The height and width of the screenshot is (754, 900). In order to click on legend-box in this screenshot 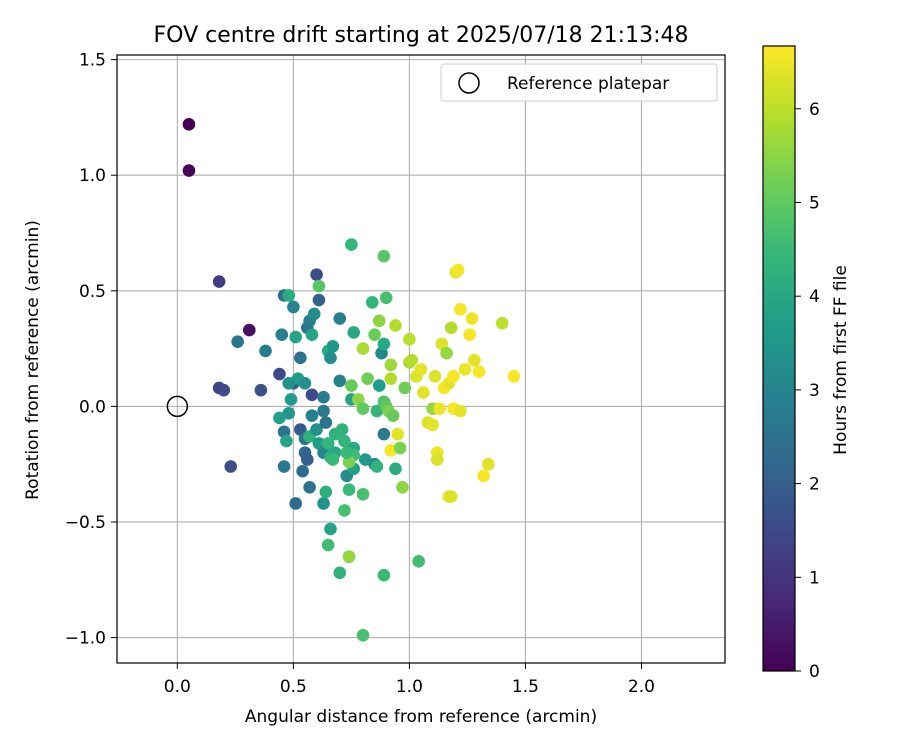, I will do `click(579, 82)`.